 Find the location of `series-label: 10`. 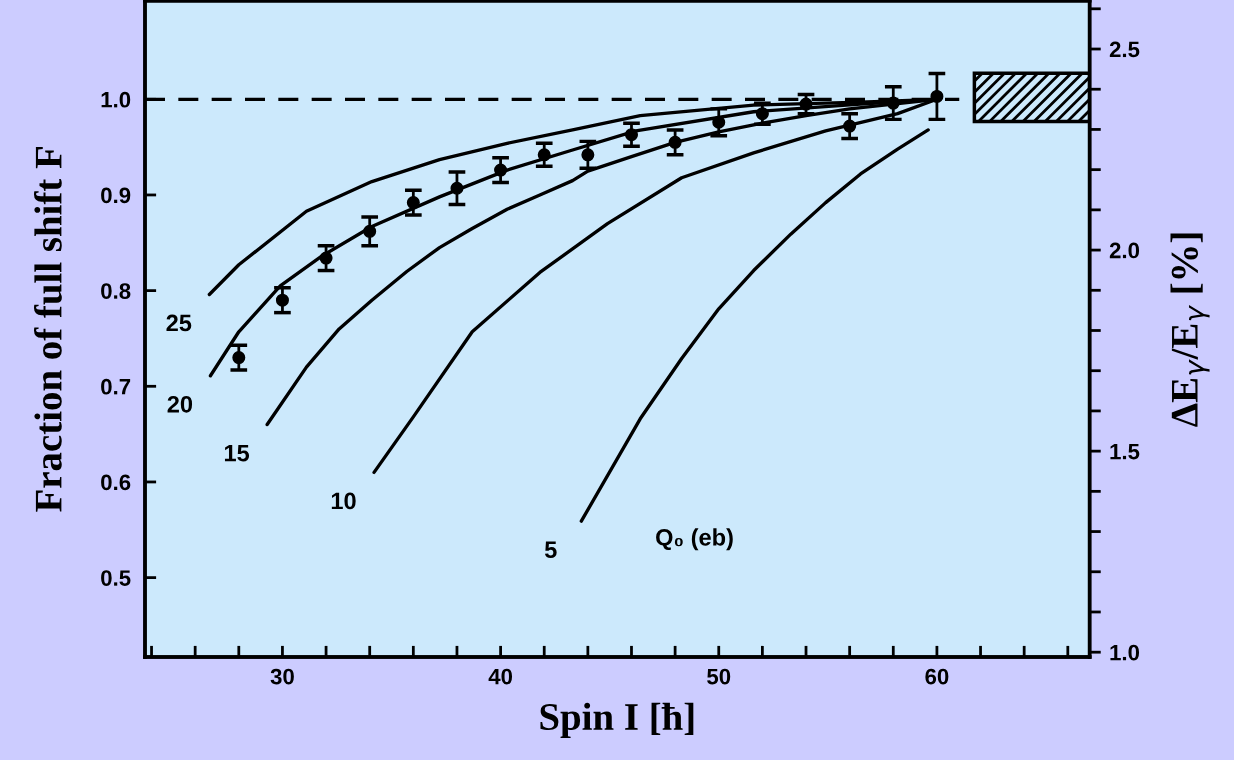

series-label: 10 is located at coordinates (343, 501).